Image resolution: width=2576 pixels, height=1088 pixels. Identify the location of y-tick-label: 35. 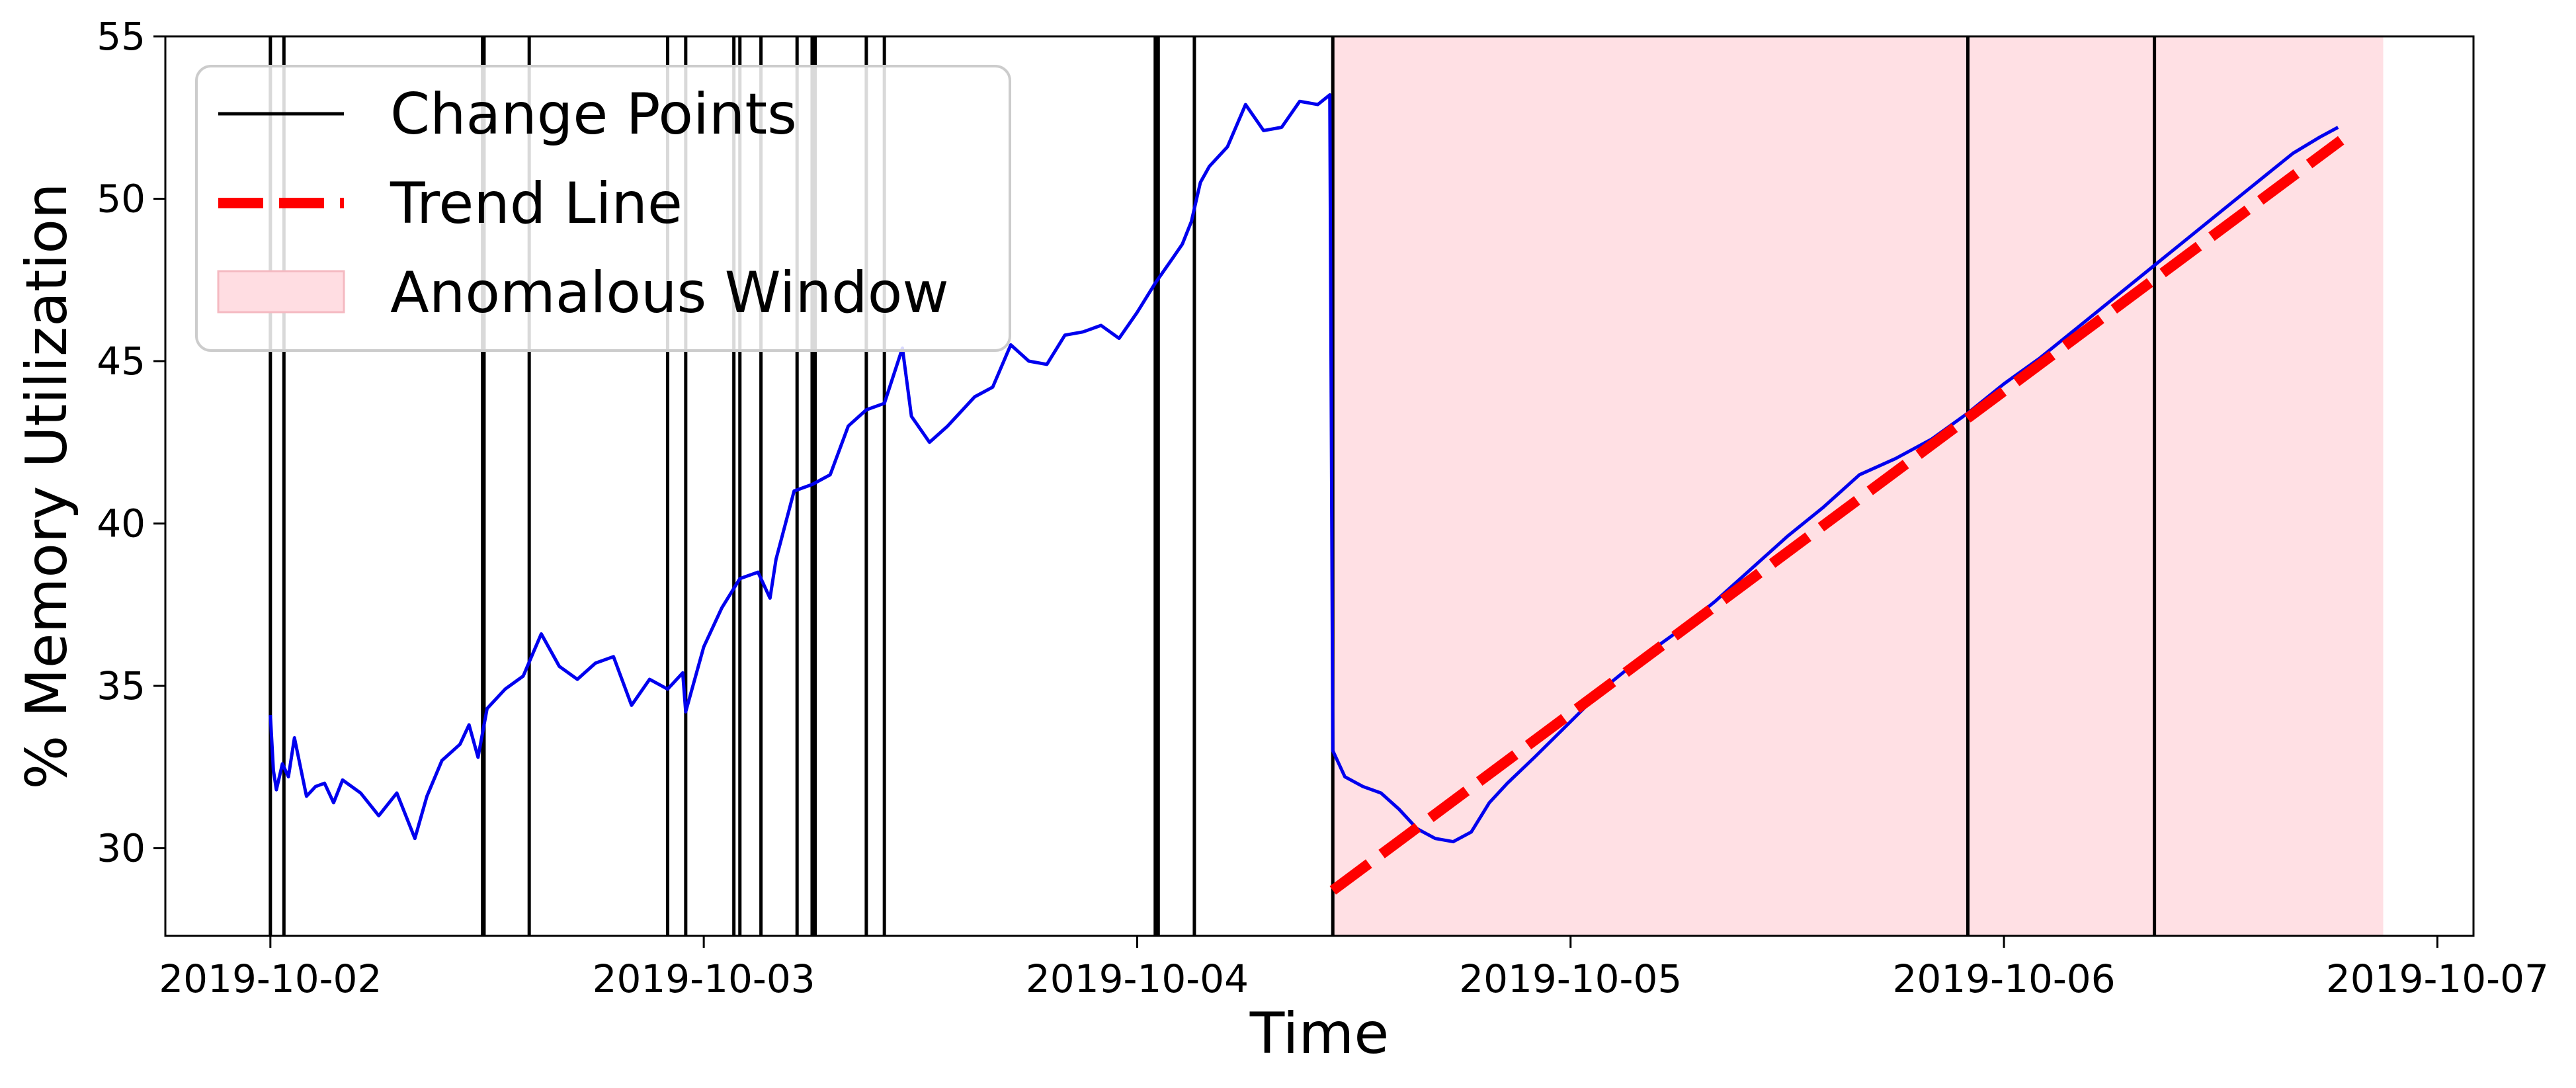
(121, 685).